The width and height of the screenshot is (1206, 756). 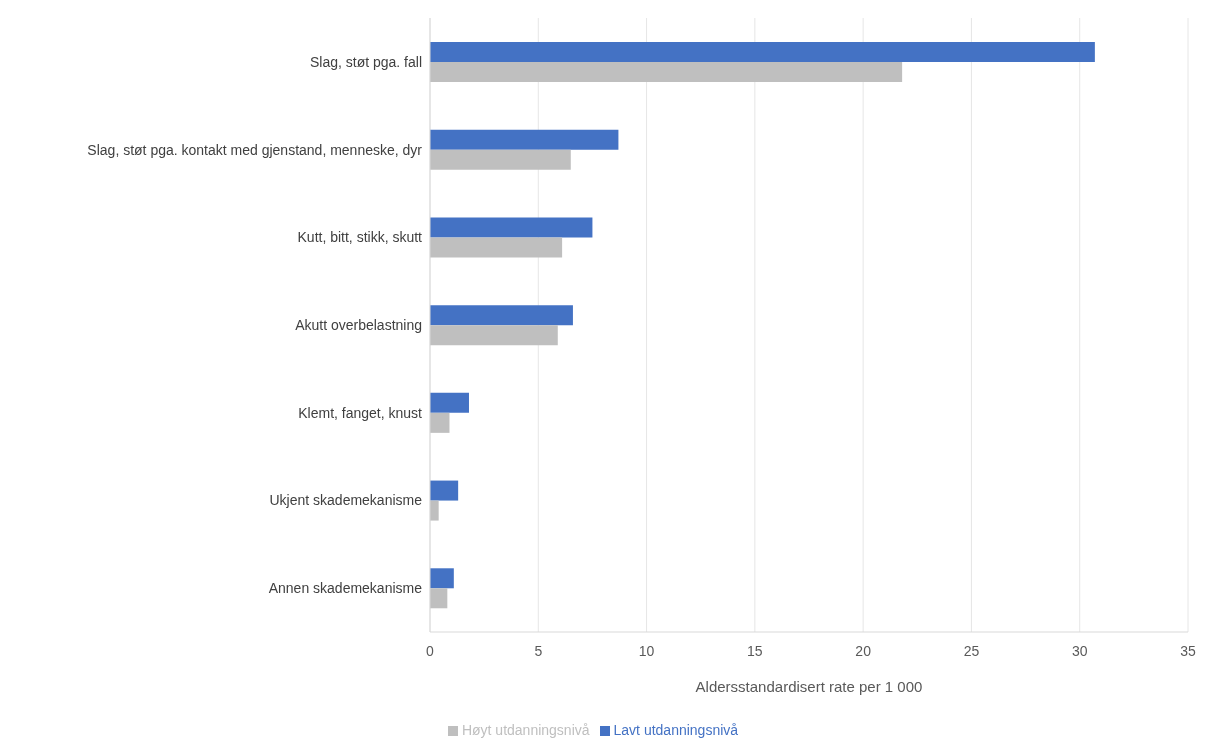 What do you see at coordinates (538, 650) in the screenshot?
I see `x-tick-label: 5` at bounding box center [538, 650].